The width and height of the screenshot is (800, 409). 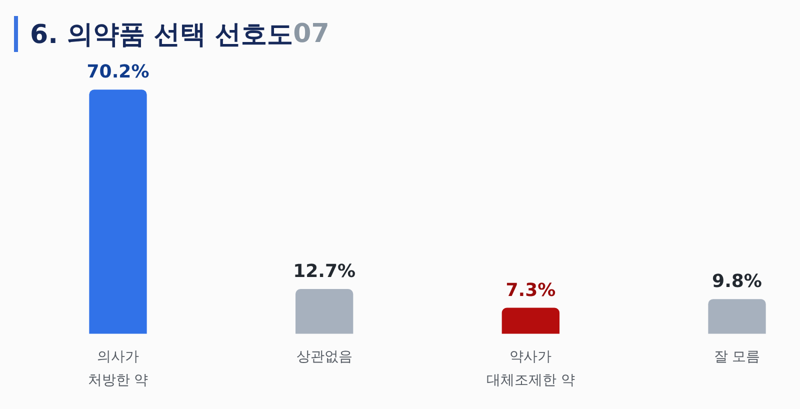 What do you see at coordinates (324, 356) in the screenshot?
I see `x-tick-label: 상관없음` at bounding box center [324, 356].